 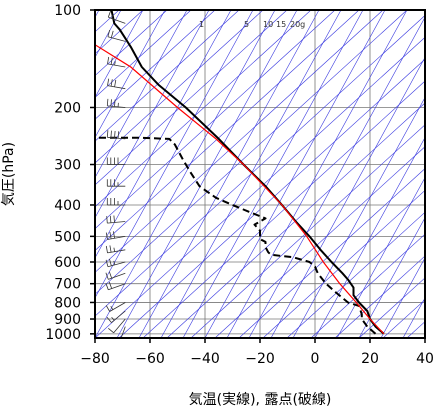 What do you see at coordinates (115, 174) in the screenshot?
I see `wind-barbs` at bounding box center [115, 174].